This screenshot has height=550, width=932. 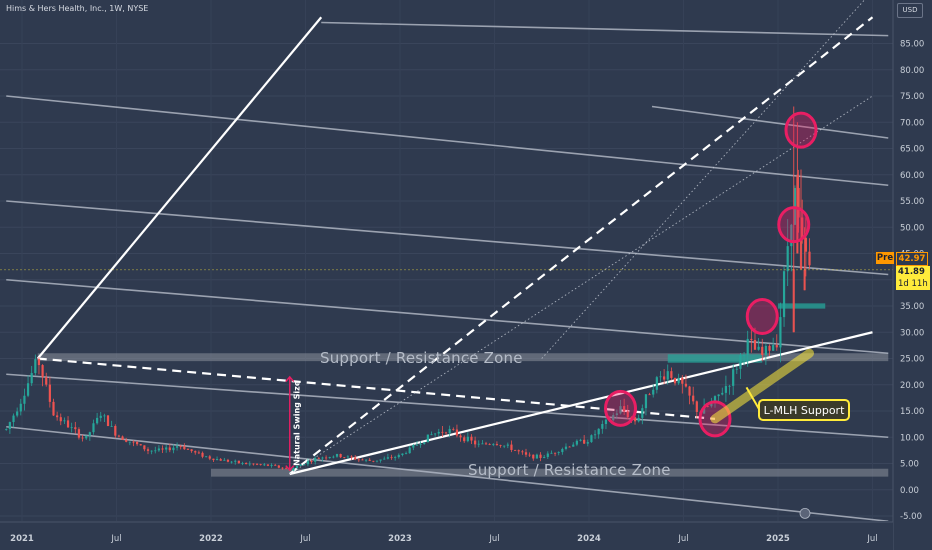 What do you see at coordinates (912, 123) in the screenshot?
I see `y-tick-label: 70.00` at bounding box center [912, 123].